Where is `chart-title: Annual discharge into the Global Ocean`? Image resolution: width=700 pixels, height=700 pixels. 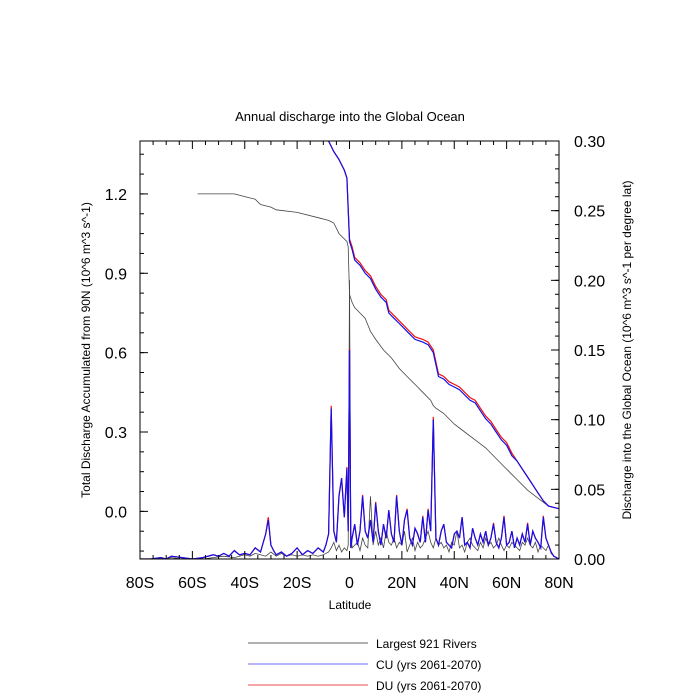 chart-title: Annual discharge into the Global Ocean is located at coordinates (350, 116).